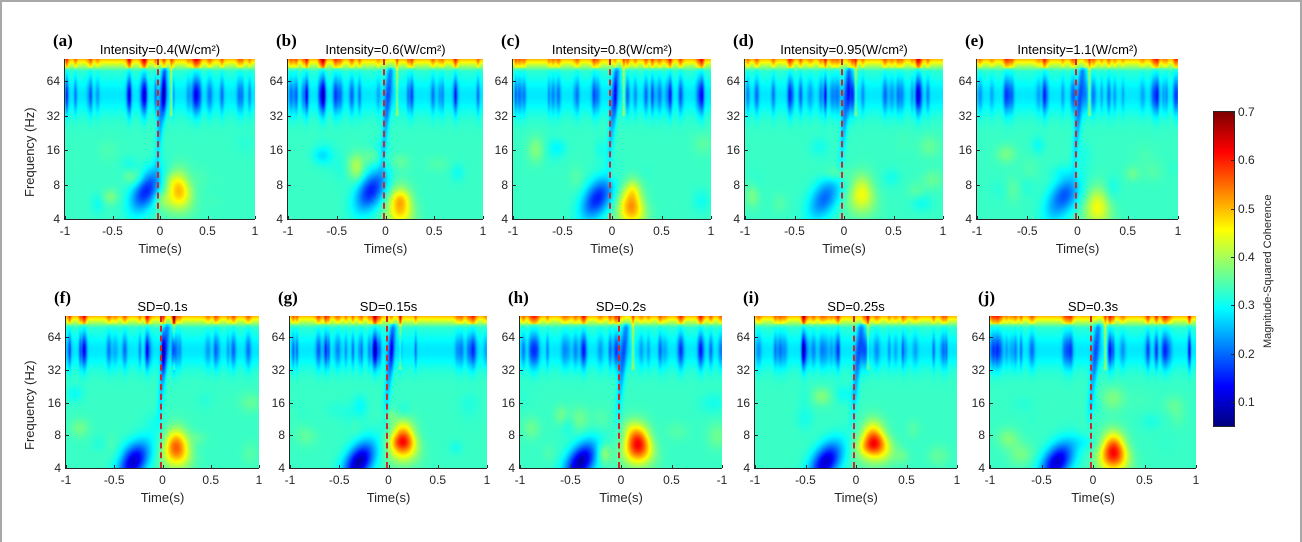  Describe the element at coordinates (974, 40) in the screenshot. I see `panel-letter: (e)` at that location.